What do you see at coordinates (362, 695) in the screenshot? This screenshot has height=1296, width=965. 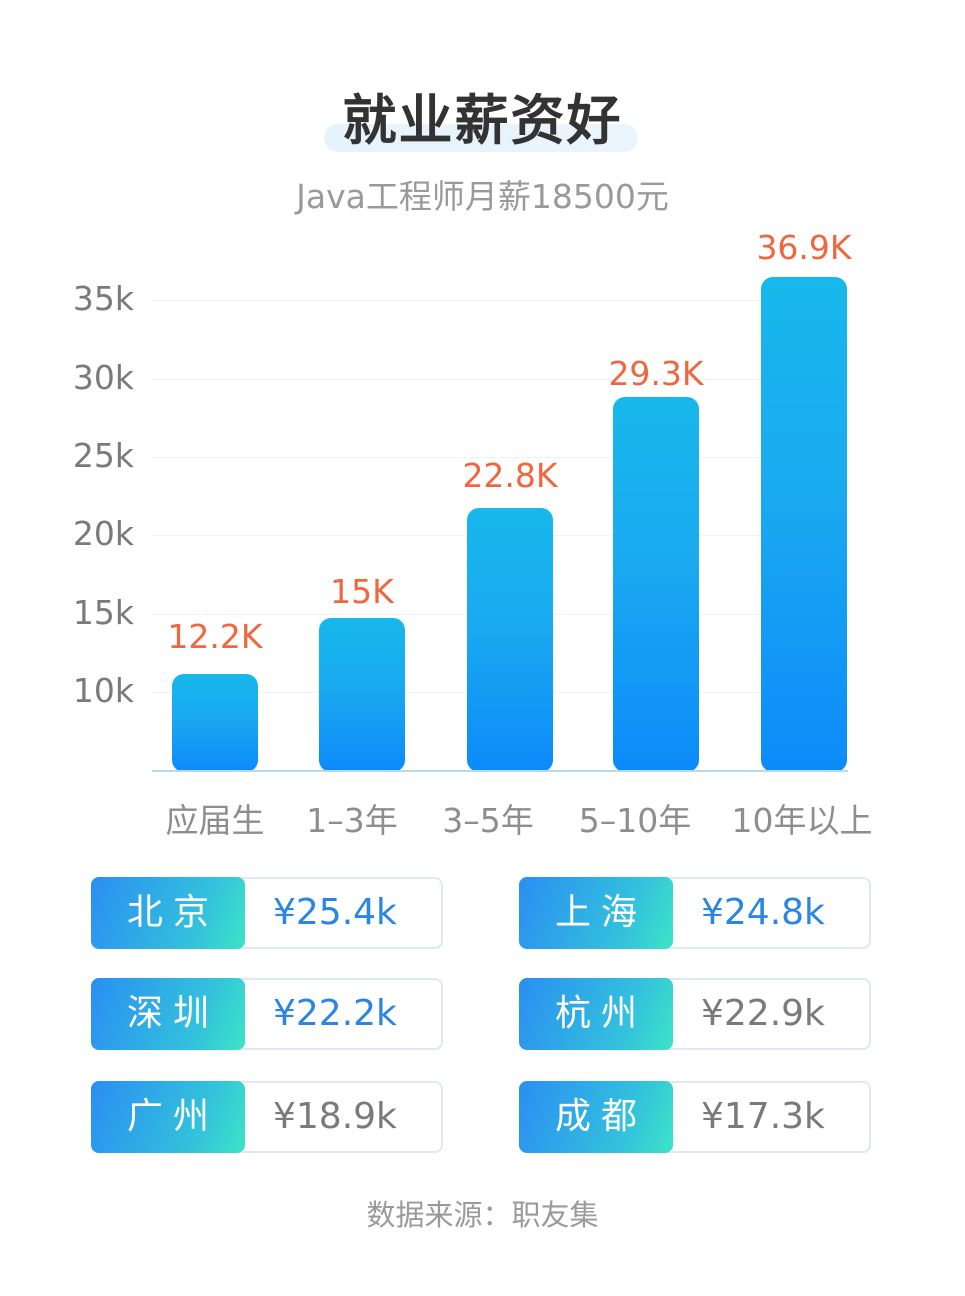 I see `bar-1-3-years` at bounding box center [362, 695].